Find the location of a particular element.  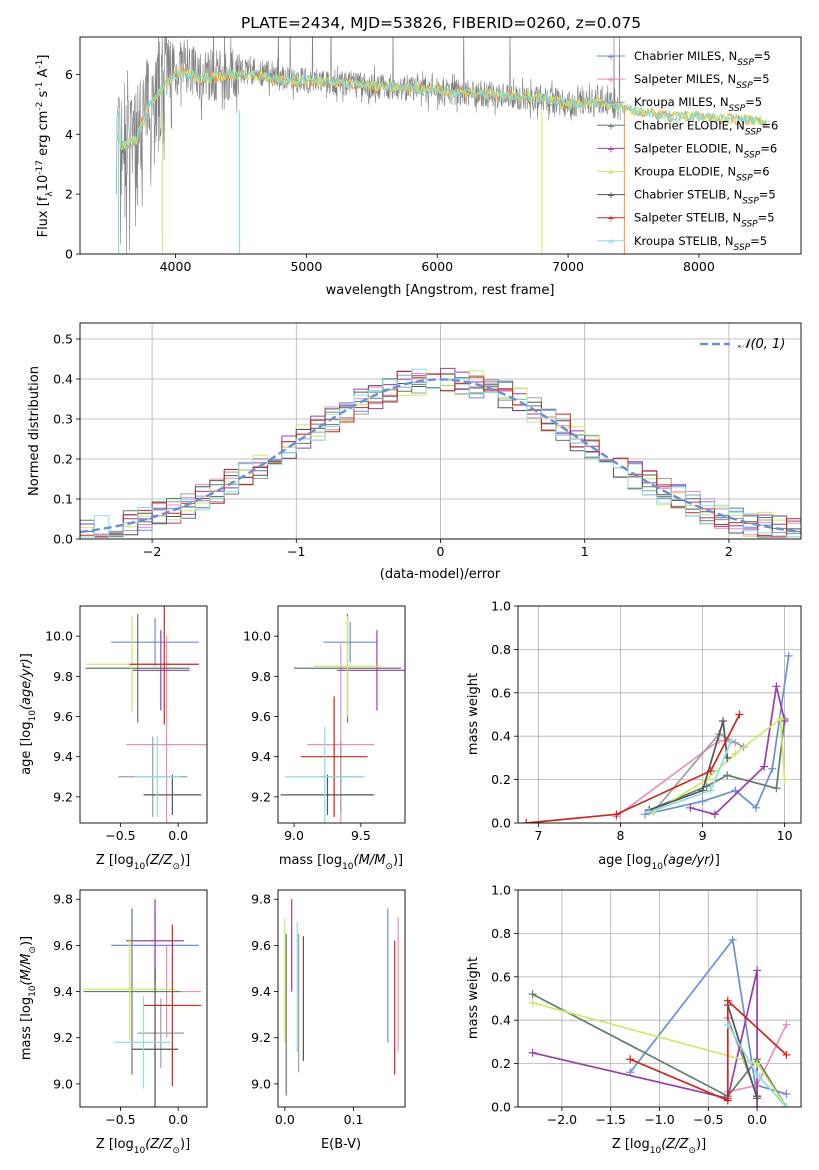

label-part: s is located at coordinates (43, 95).